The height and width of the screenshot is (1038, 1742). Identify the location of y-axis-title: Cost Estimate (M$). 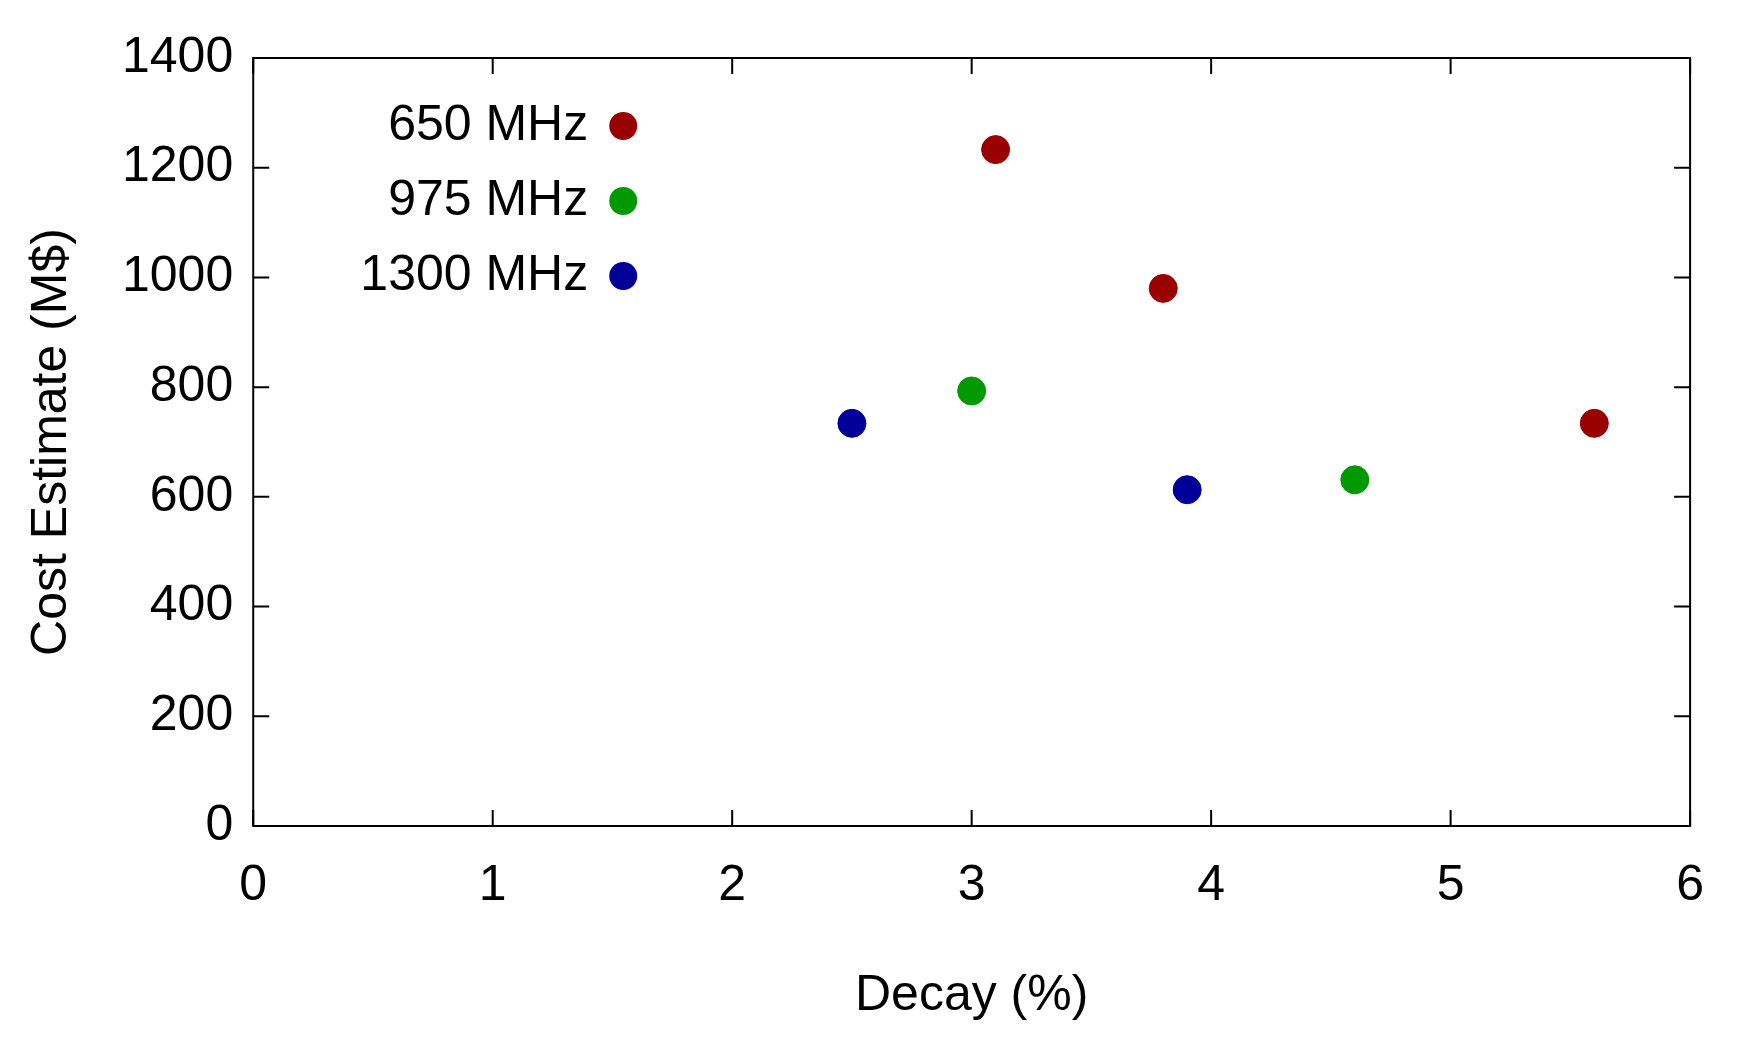
(48, 442).